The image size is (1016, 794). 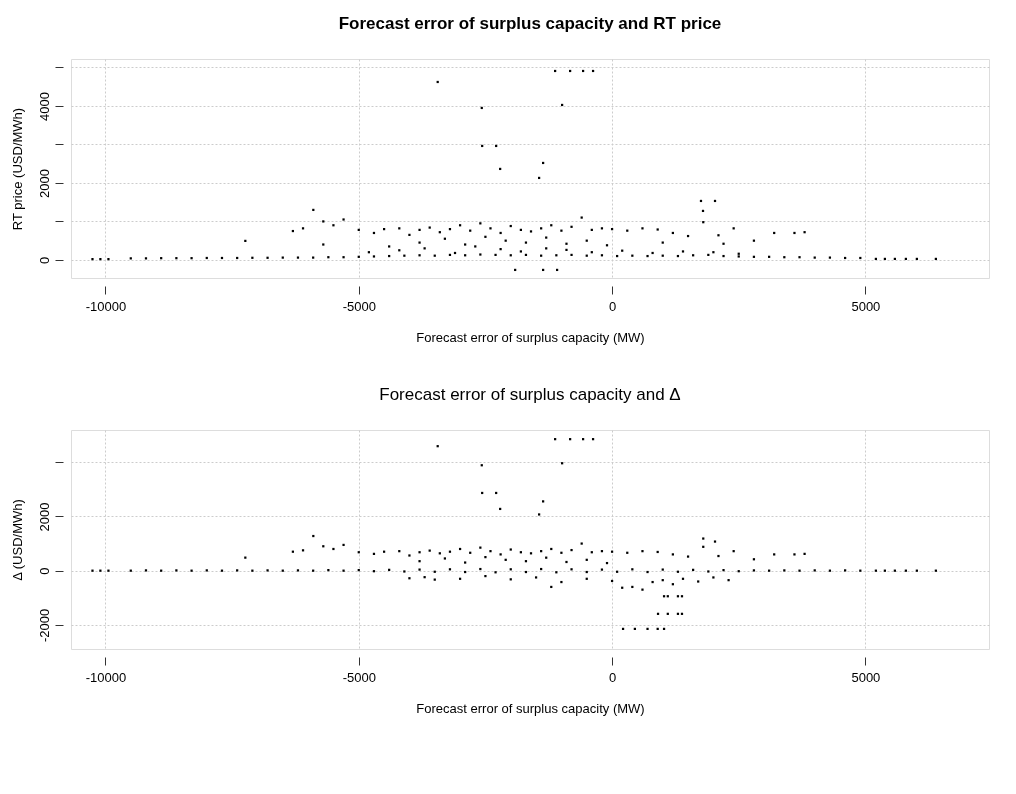 I want to click on chart-title: Forecast error of surplus capacity and RT price, so click(x=530, y=23).